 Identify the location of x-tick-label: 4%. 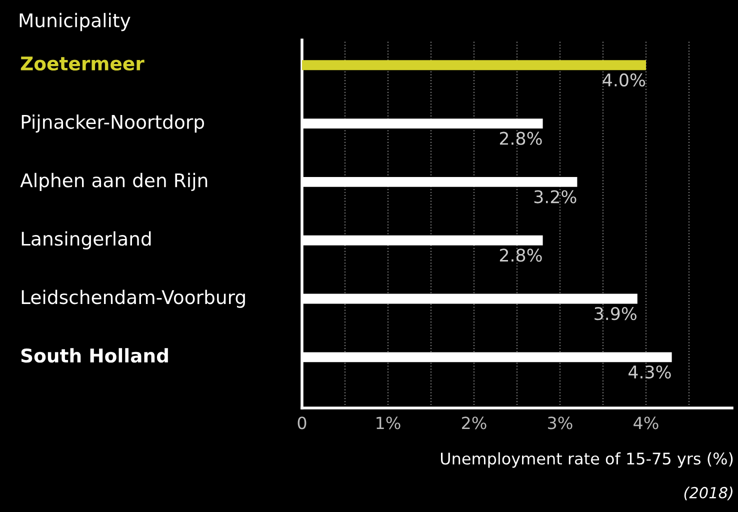
(646, 423).